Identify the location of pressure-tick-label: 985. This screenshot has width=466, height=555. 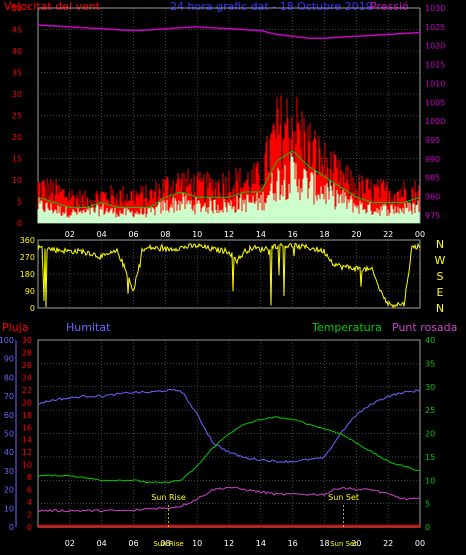
(432, 178).